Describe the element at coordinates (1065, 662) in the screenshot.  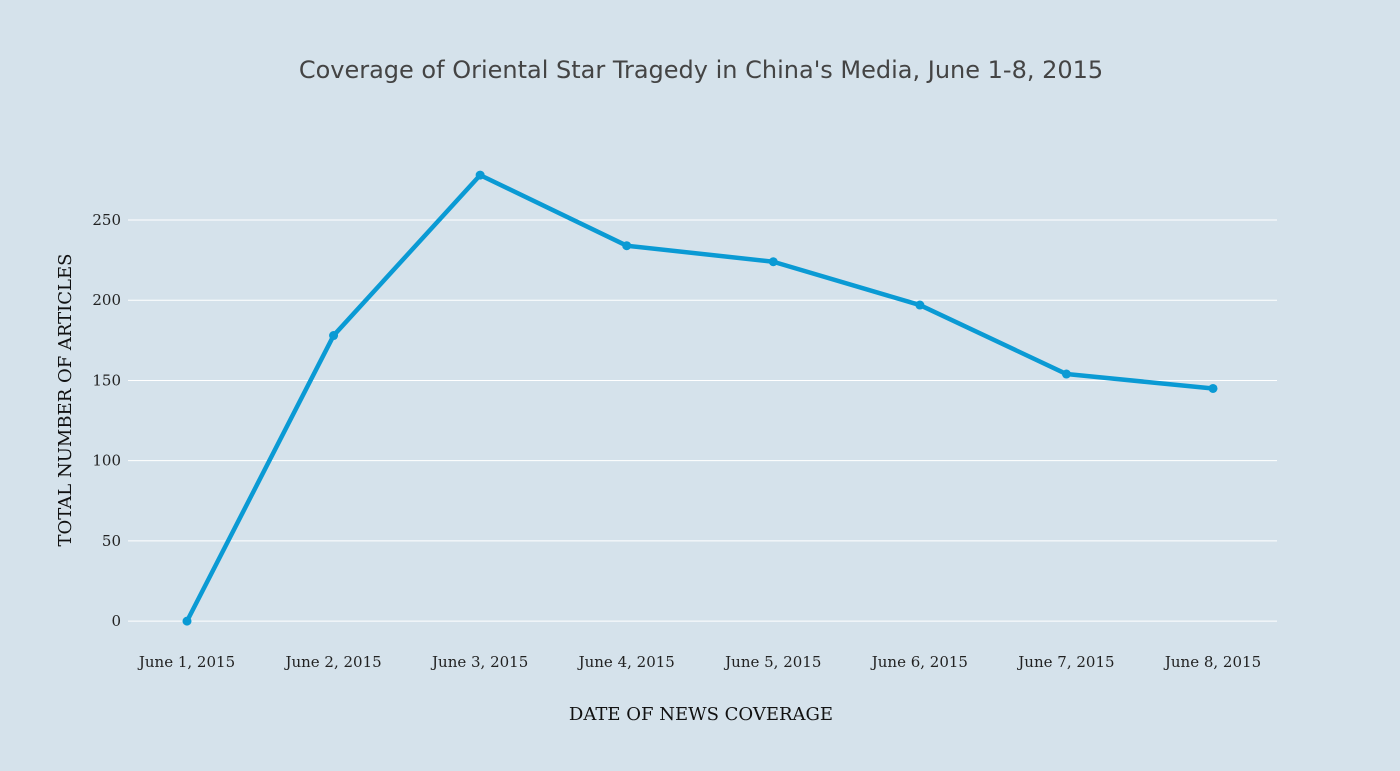
I see `x-tick-label: June 7, 2015` at that location.